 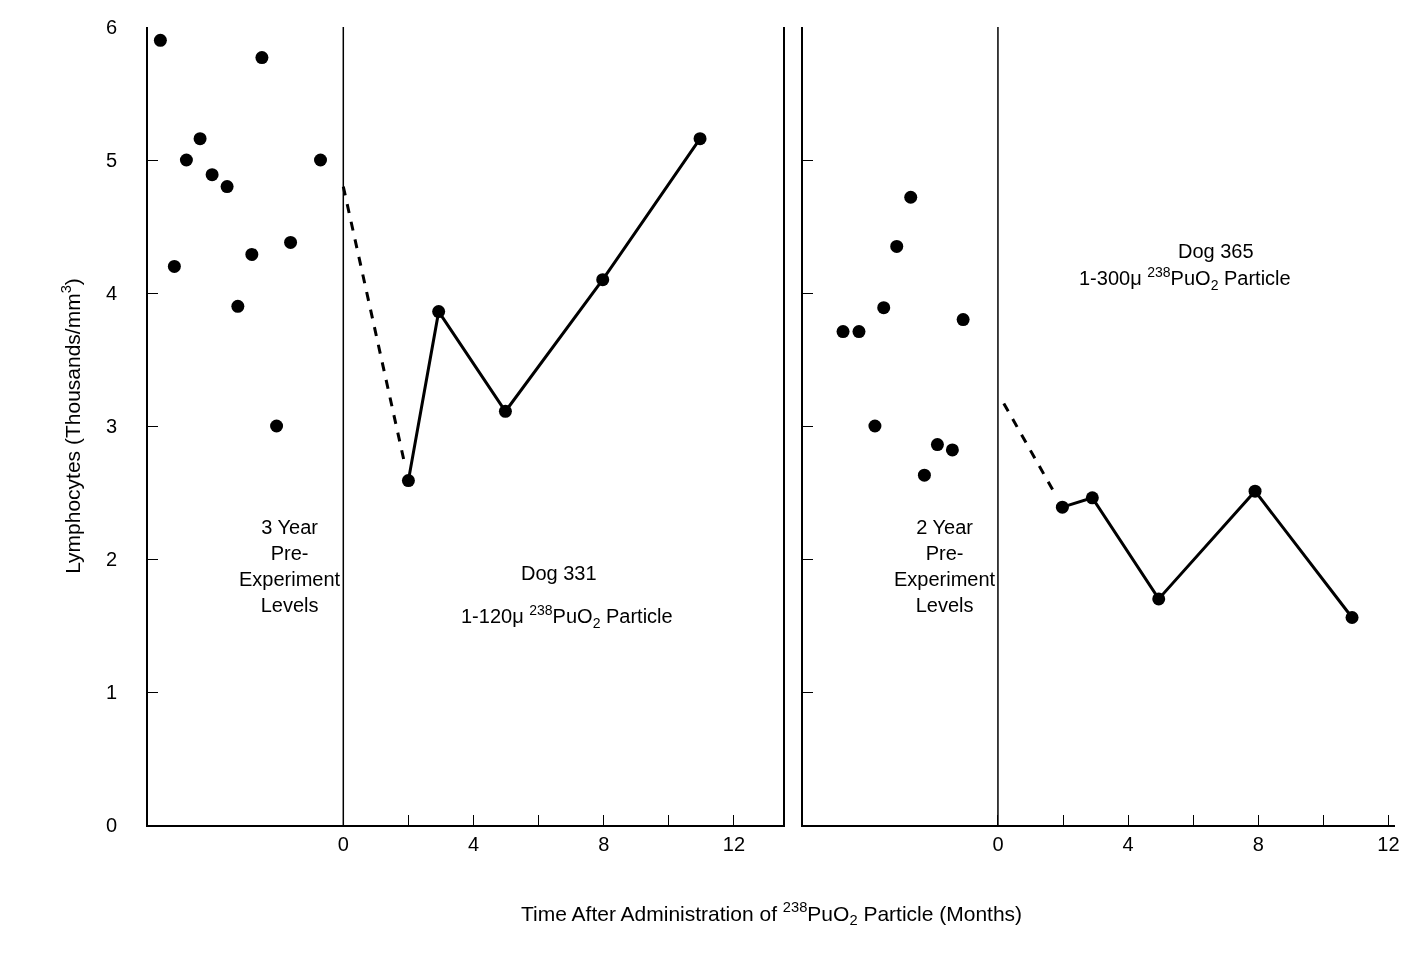 What do you see at coordinates (111, 559) in the screenshot?
I see `y-tick-label: 2` at bounding box center [111, 559].